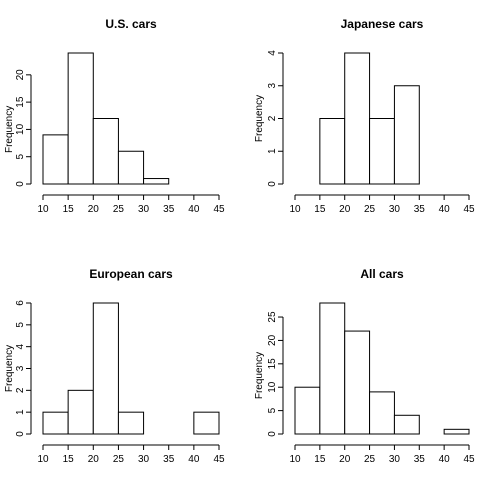  I want to click on chart-title: Japanese cars, so click(382, 24).